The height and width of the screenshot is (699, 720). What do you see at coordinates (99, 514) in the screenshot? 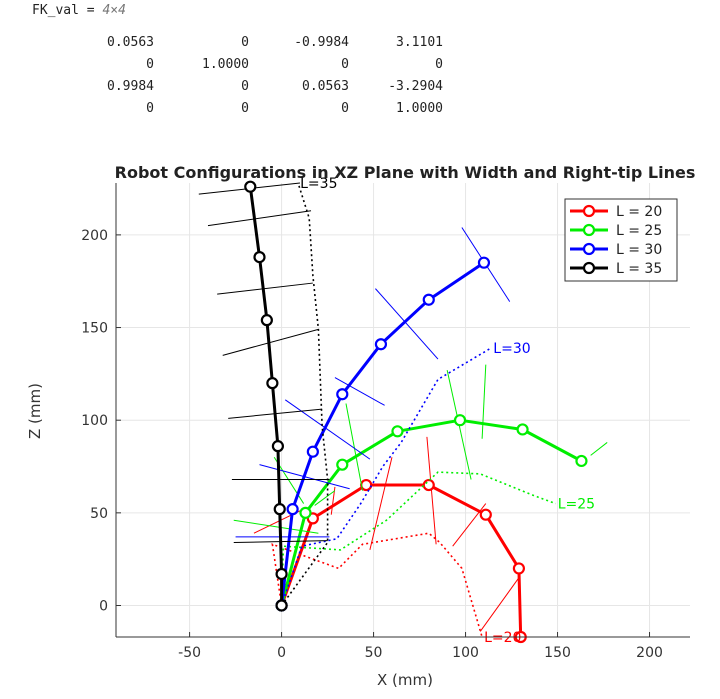
I see `y-tick-label: 50` at bounding box center [99, 514].